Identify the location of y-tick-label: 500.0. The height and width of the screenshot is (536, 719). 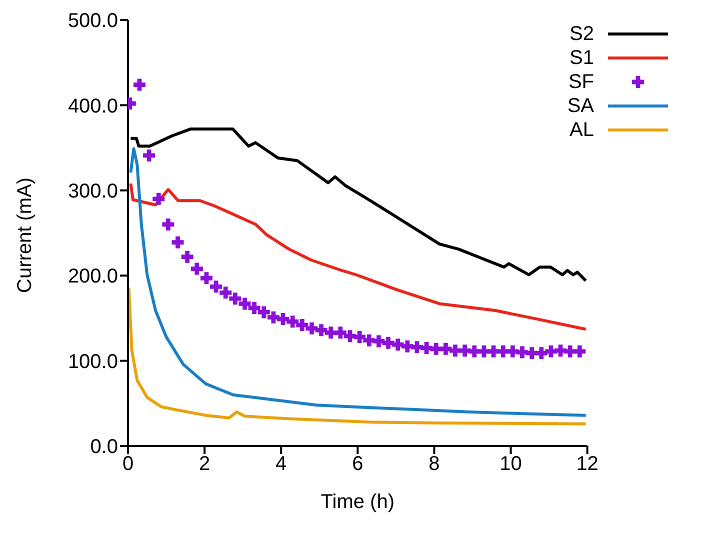
(93, 21).